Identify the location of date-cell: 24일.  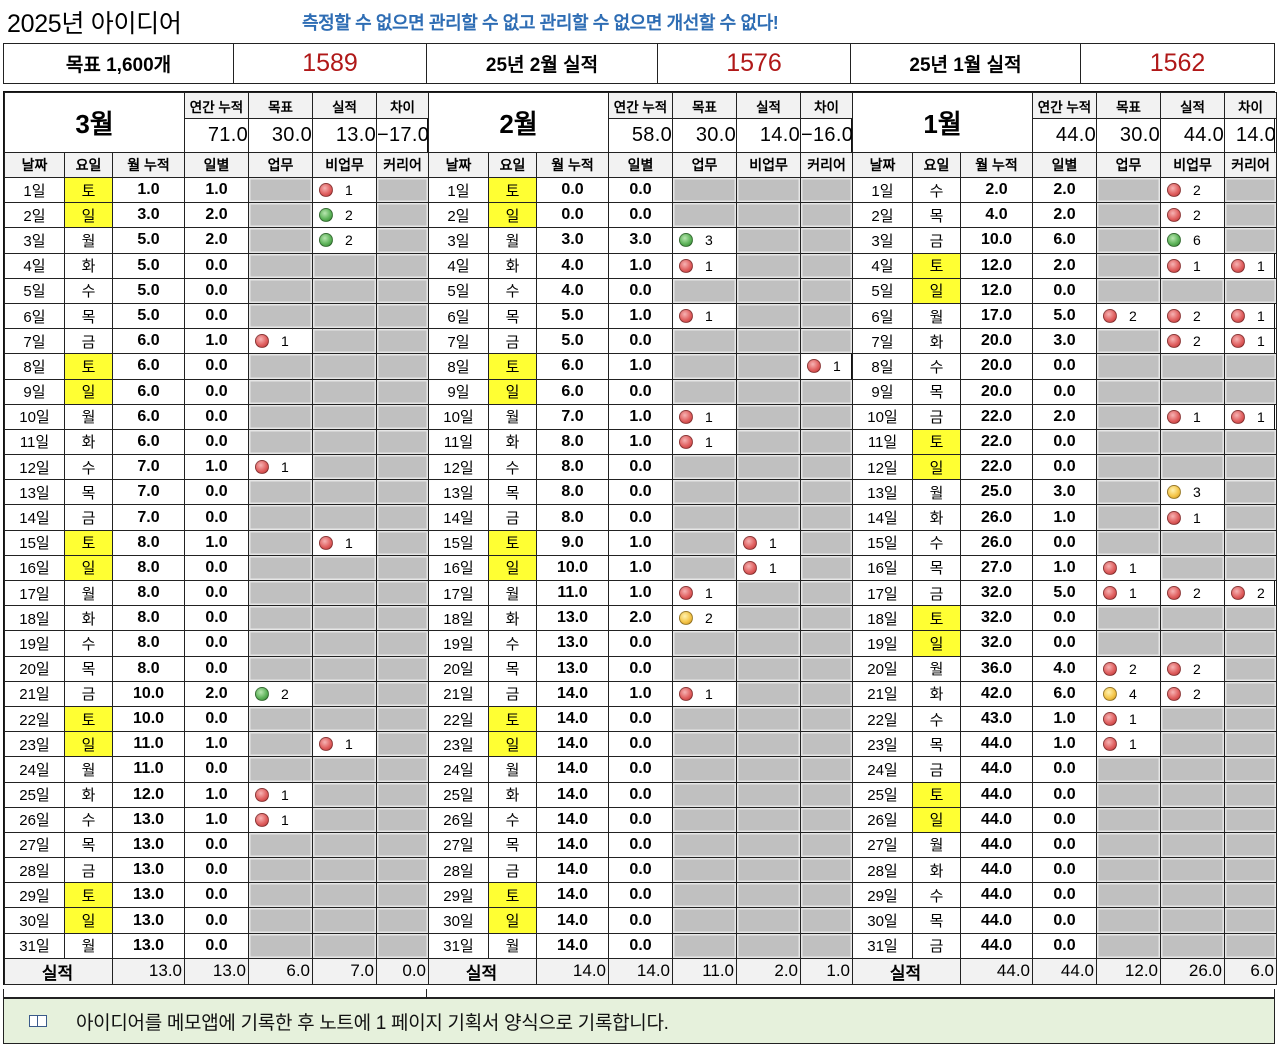
(458, 769).